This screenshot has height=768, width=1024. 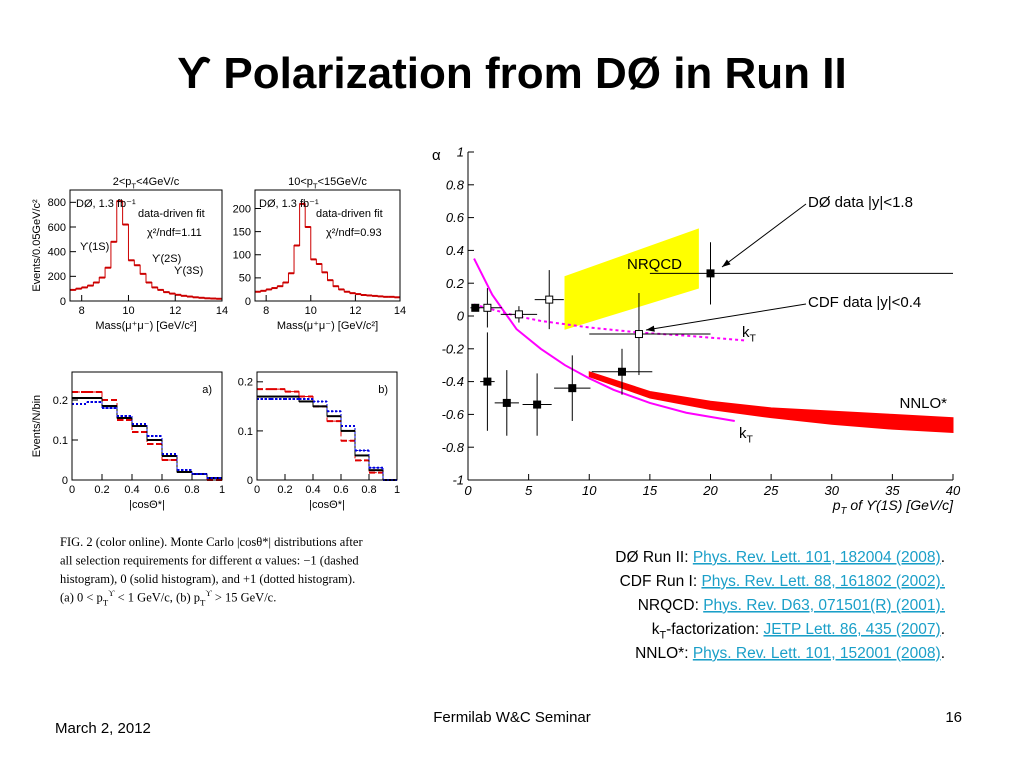 I want to click on x-tick-label: 30, so click(x=832, y=490).